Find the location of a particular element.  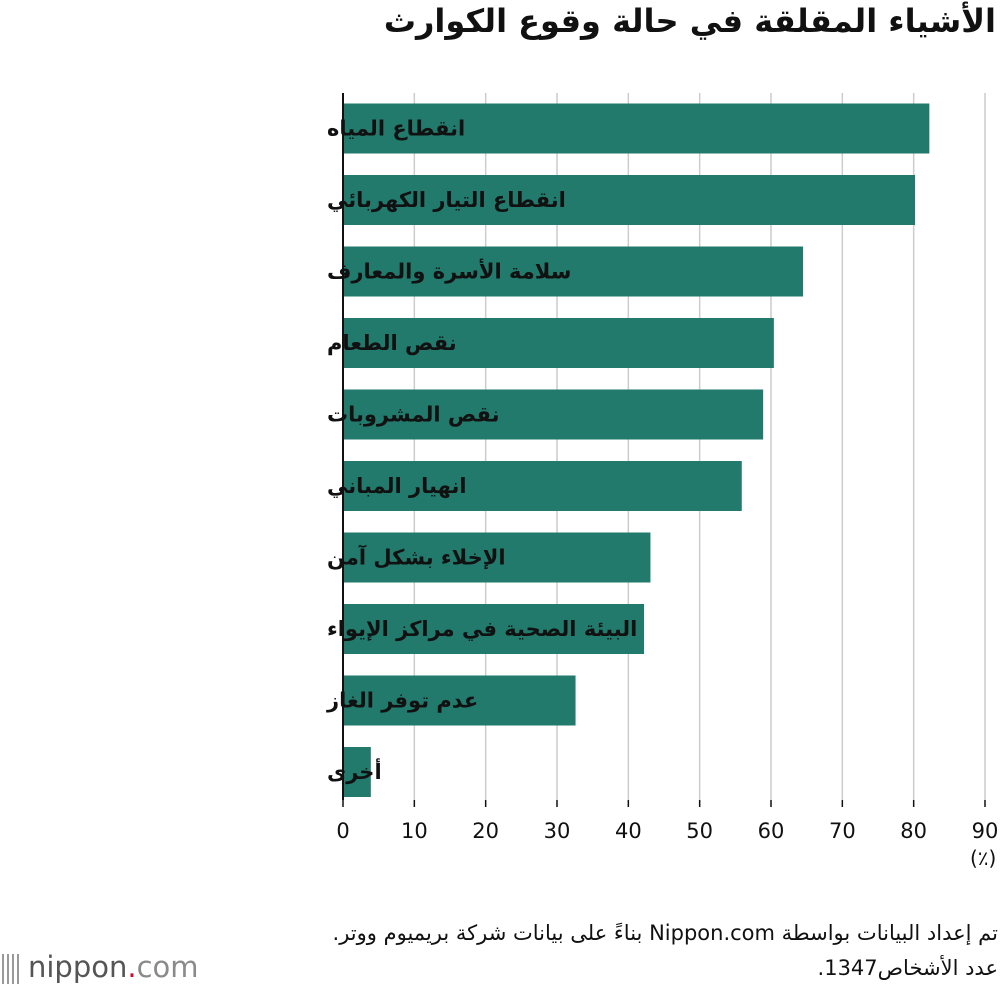

unit-label: (٪) is located at coordinates (983, 858).